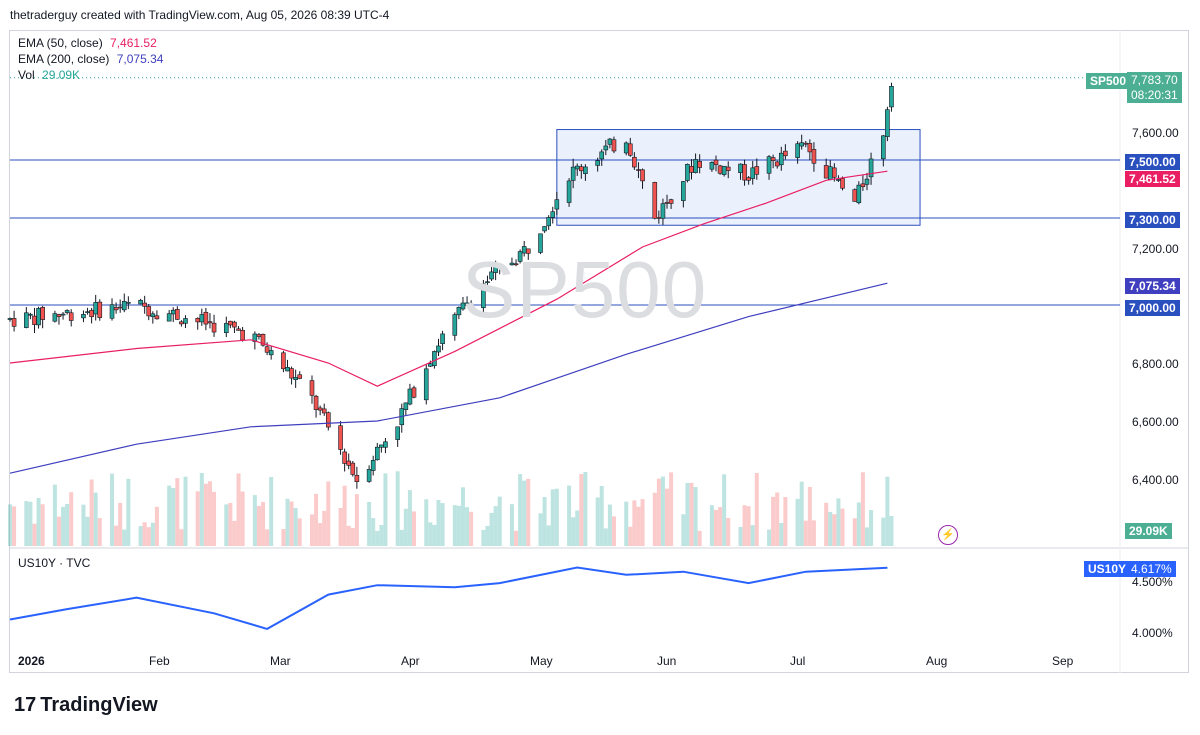 The height and width of the screenshot is (735, 1200). What do you see at coordinates (86, 705) in the screenshot?
I see `tradingview-logo: 17 TradingView` at bounding box center [86, 705].